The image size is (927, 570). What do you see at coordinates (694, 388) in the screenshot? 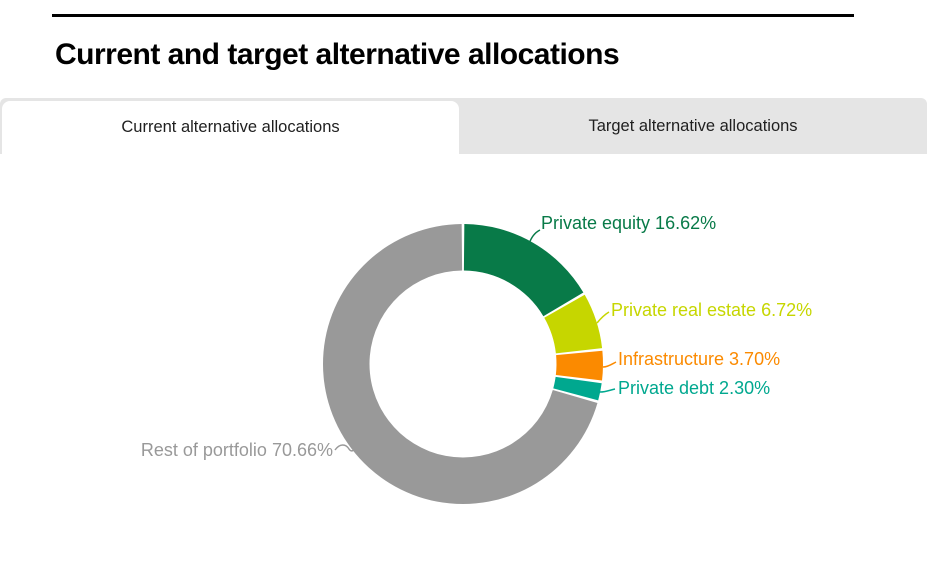
I see `slice-label-private-debt: Private debt 2.30%` at bounding box center [694, 388].